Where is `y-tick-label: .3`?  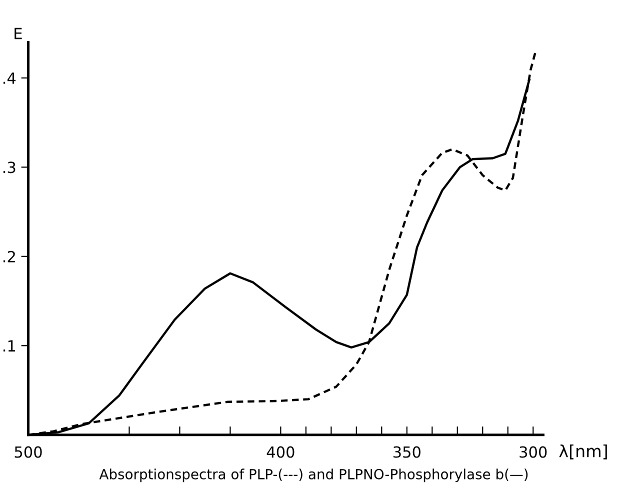
y-tick-label: .3 is located at coordinates (10, 168).